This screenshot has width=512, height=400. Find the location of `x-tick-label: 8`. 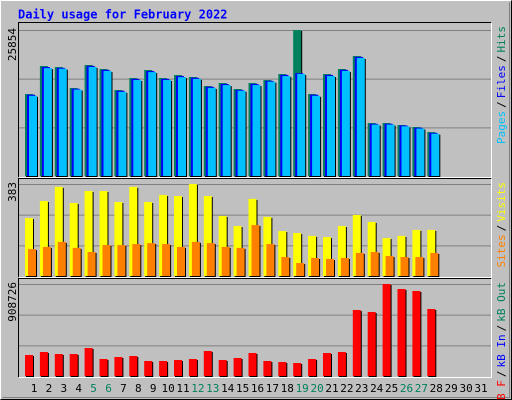

x-tick-label: 8 is located at coordinates (138, 388).